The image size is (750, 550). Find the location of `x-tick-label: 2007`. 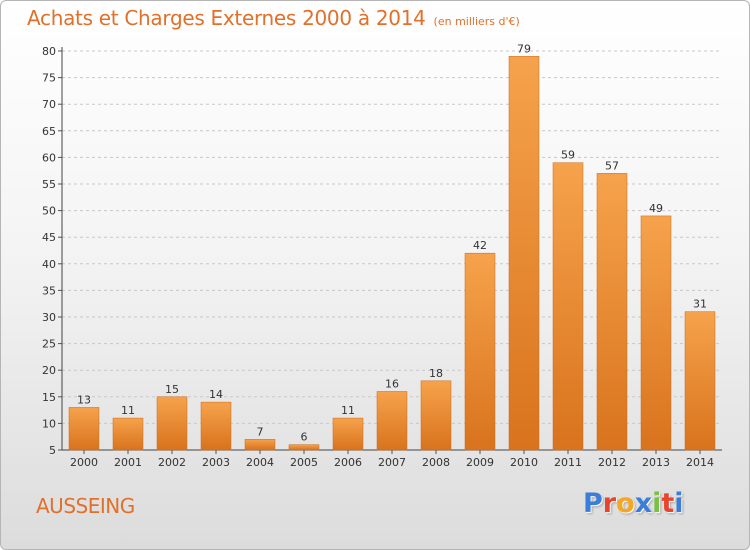

x-tick-label: 2007 is located at coordinates (392, 462).